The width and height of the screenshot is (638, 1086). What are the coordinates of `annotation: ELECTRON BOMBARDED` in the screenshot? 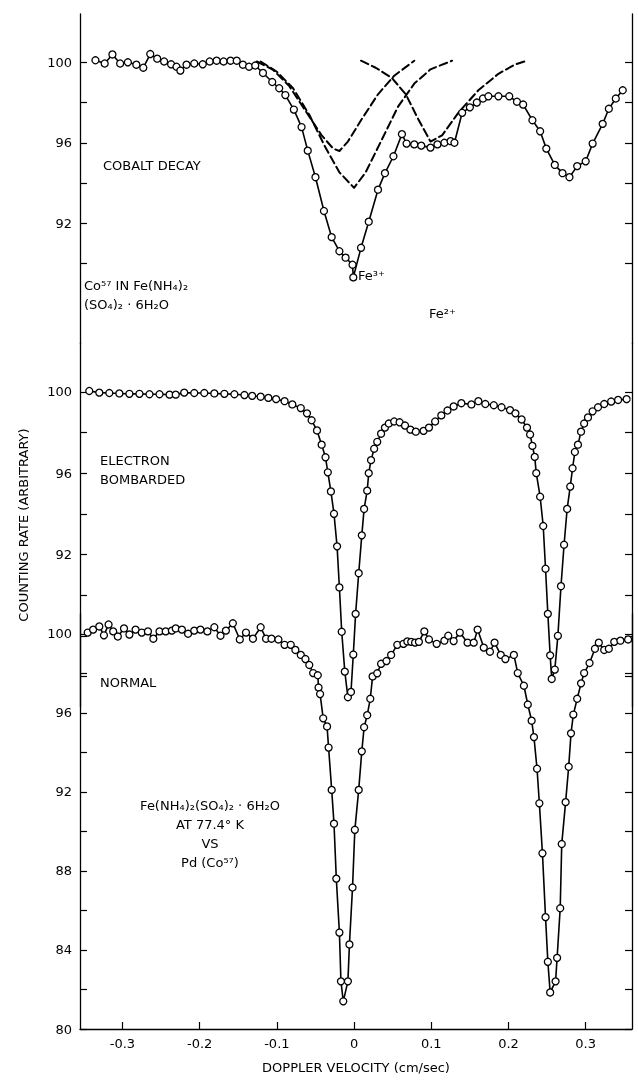 It's located at (143, 470).